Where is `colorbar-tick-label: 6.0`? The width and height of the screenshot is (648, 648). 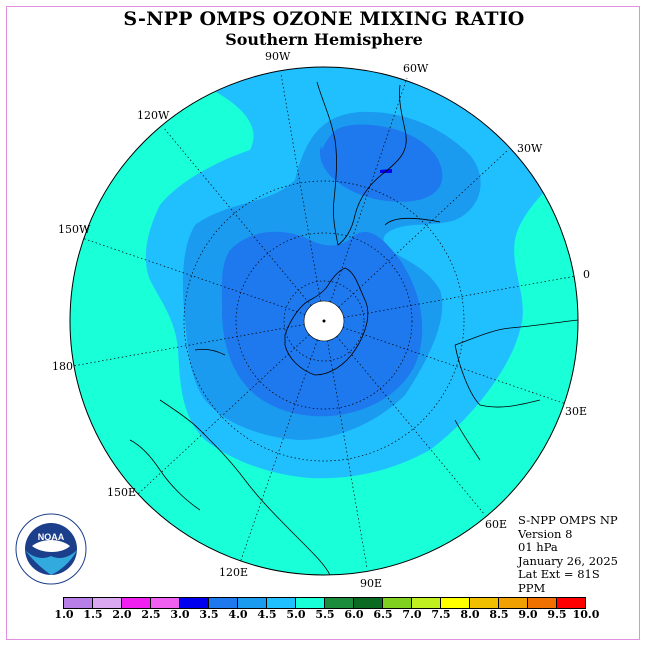 colorbar-tick-label: 6.0 is located at coordinates (354, 614).